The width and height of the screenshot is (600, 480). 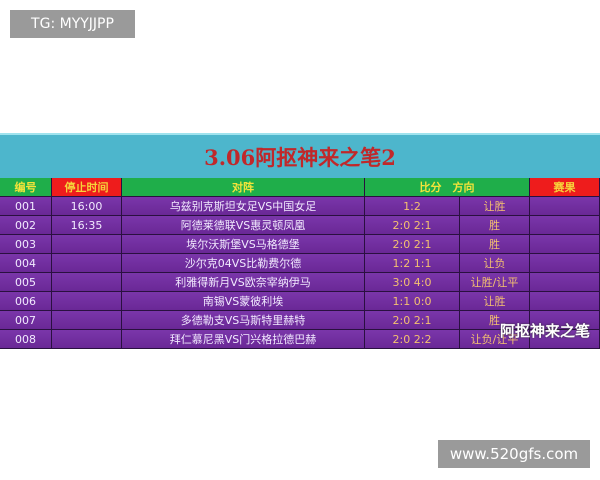 What do you see at coordinates (87, 187) in the screenshot?
I see `header-stop-time: 停止时间` at bounding box center [87, 187].